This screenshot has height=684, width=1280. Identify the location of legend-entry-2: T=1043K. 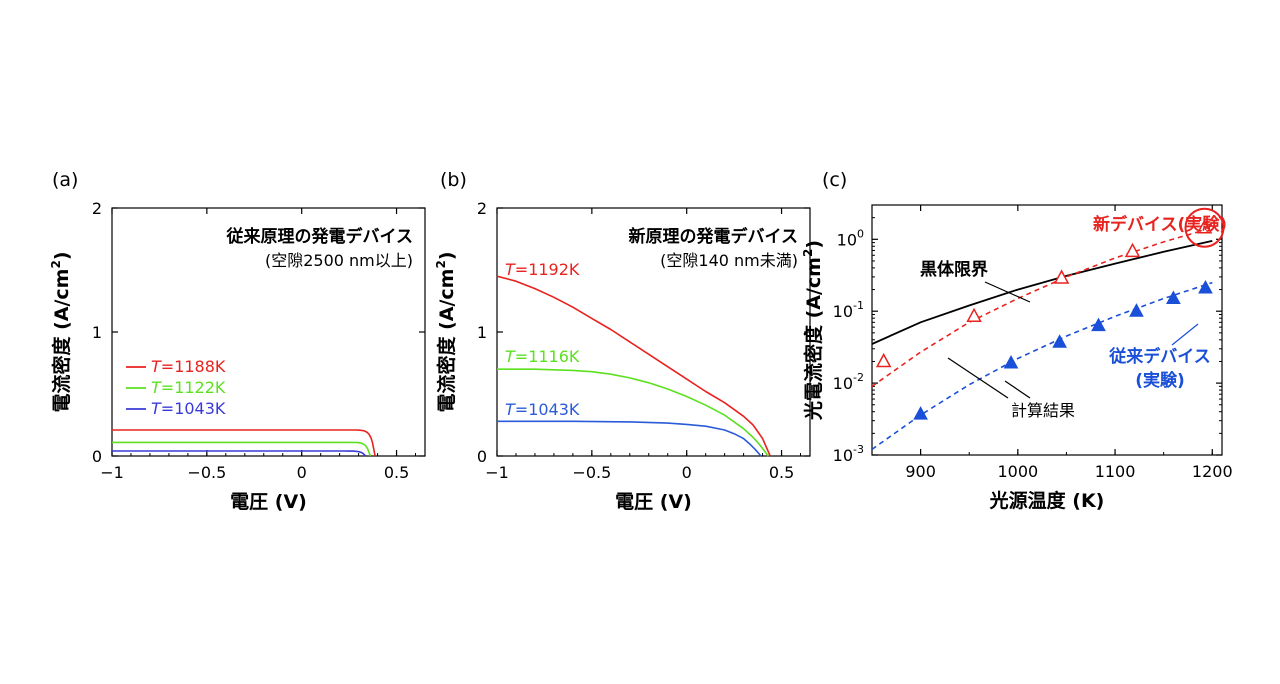
(188, 408).